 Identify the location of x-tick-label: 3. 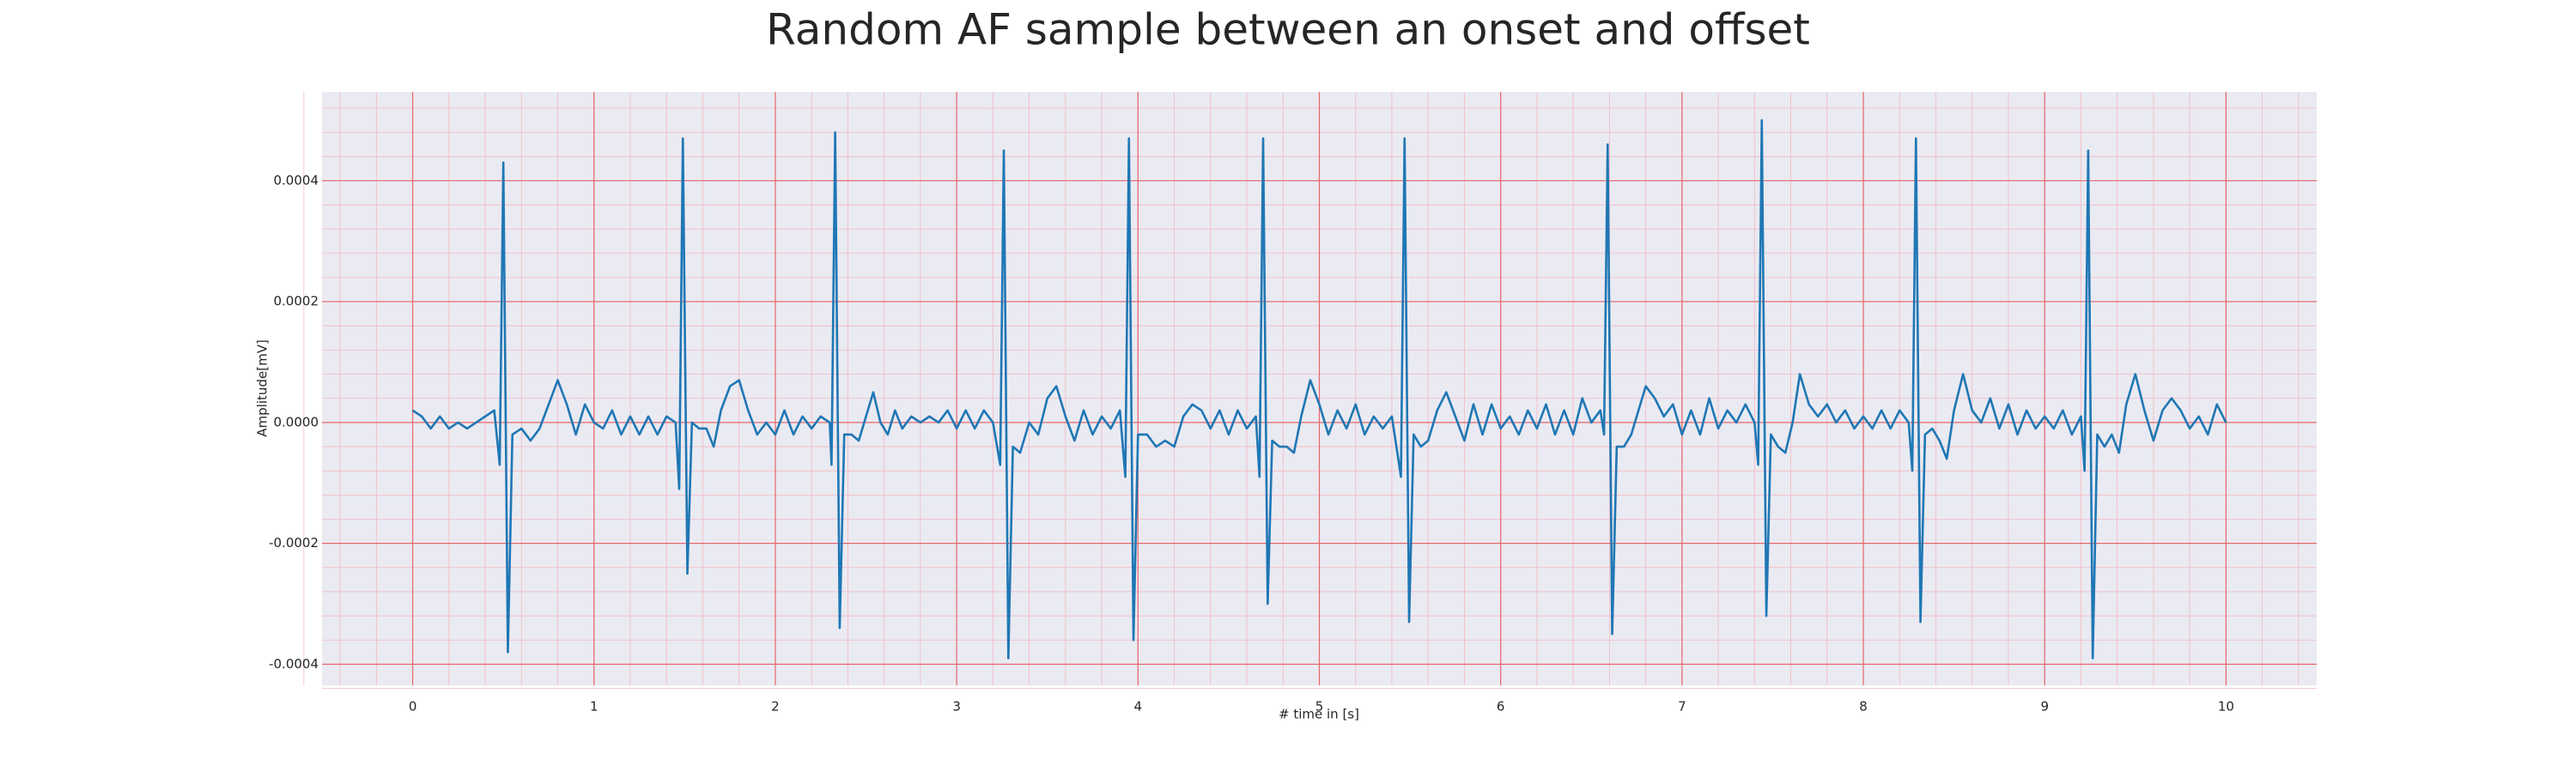
(957, 707).